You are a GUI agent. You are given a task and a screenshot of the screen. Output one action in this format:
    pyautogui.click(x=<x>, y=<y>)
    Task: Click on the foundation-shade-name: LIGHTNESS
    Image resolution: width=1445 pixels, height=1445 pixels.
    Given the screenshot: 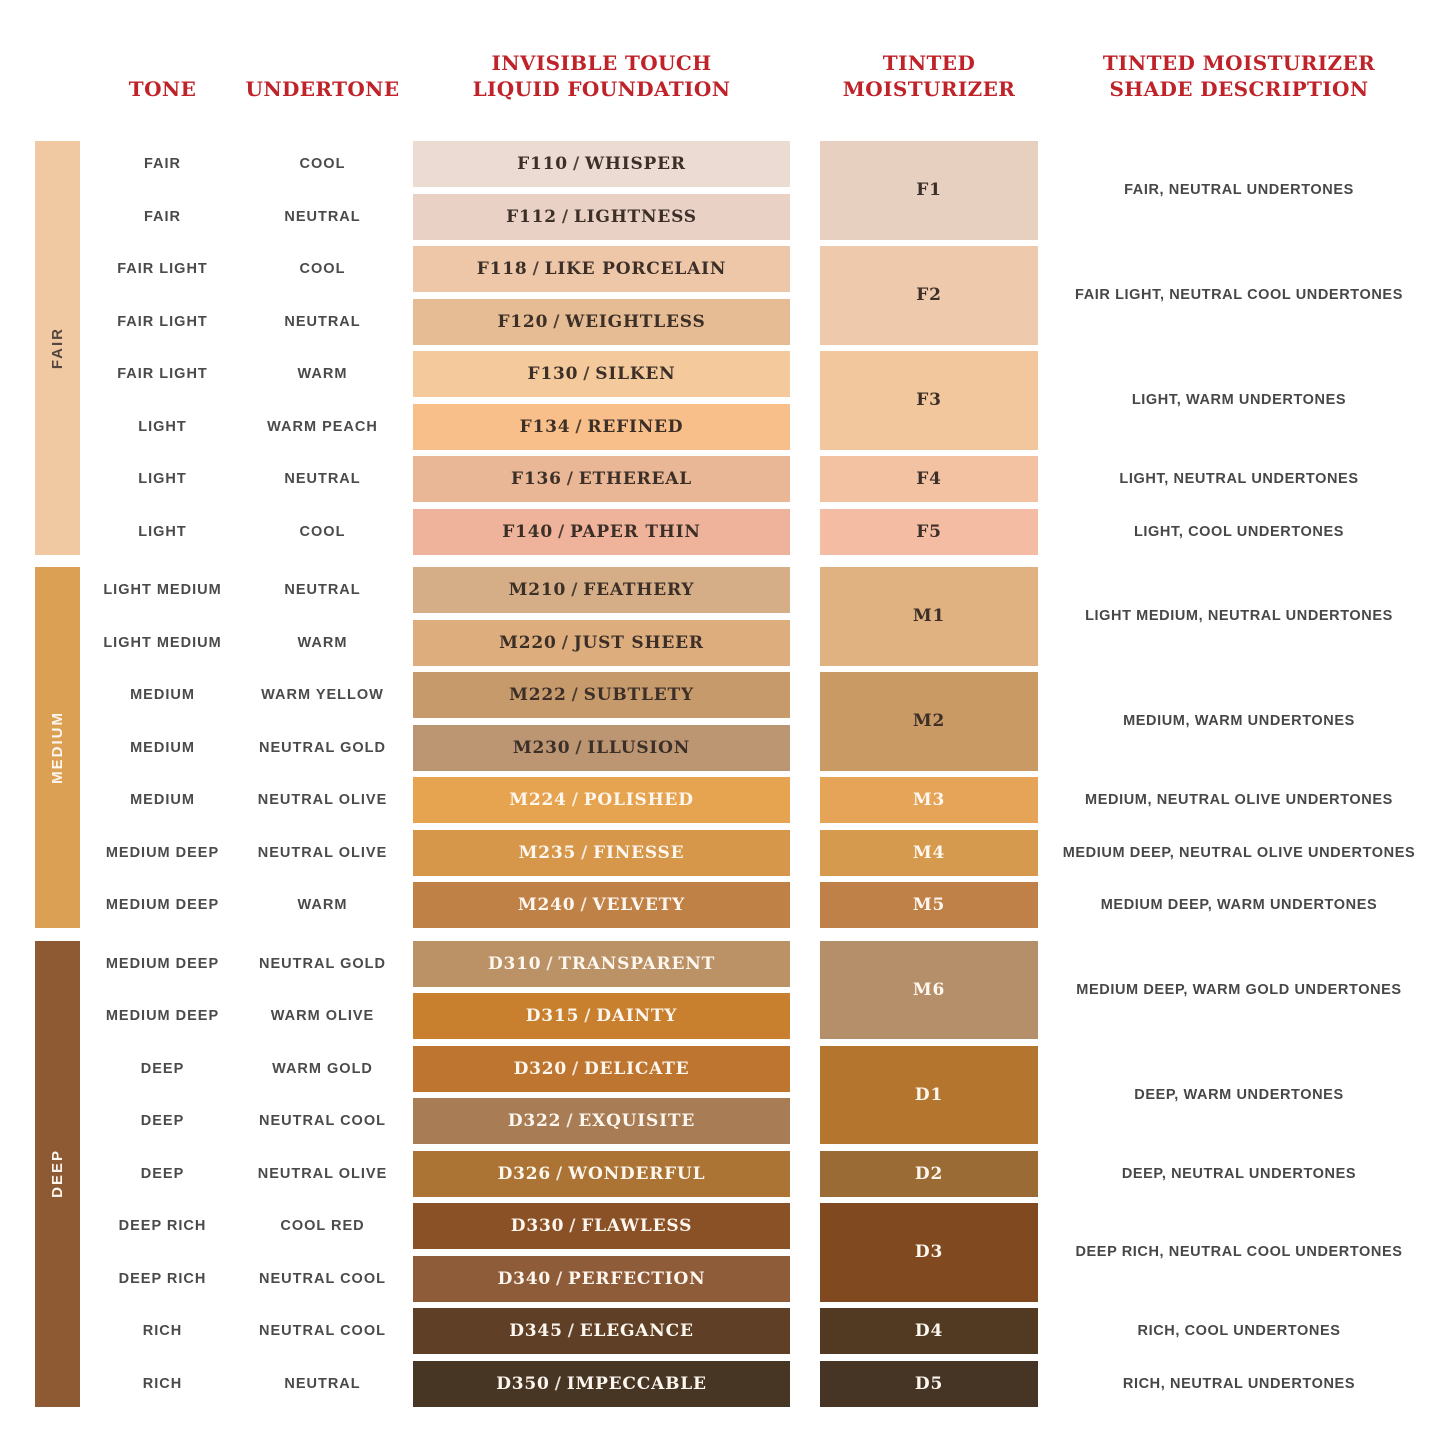 What is the action you would take?
    pyautogui.click(x=635, y=216)
    